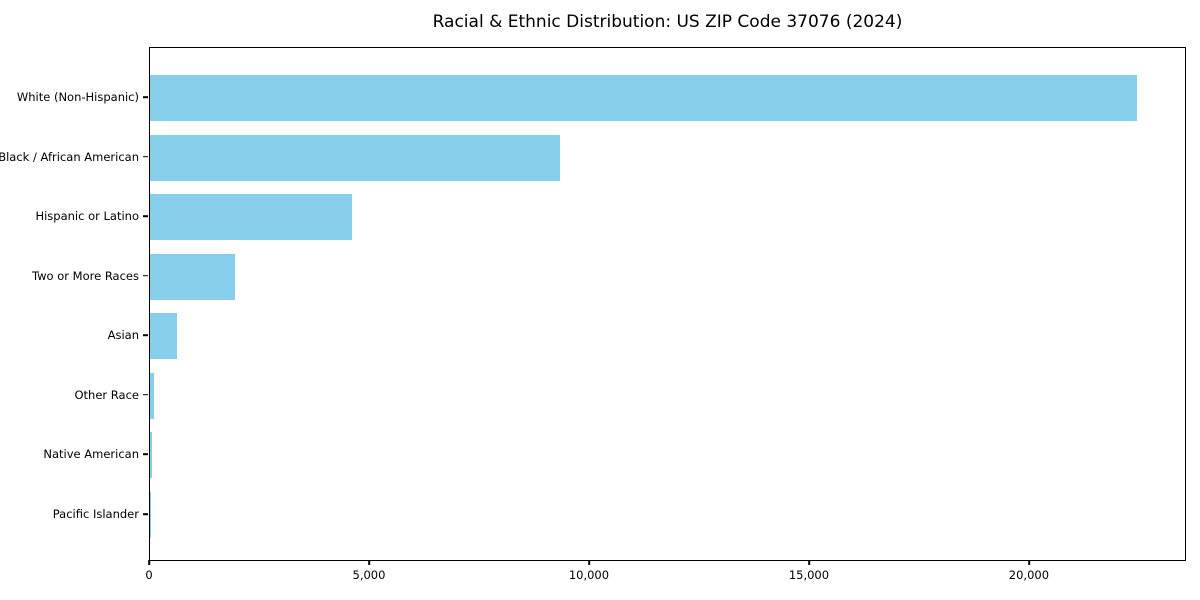 The image size is (1200, 600). I want to click on y-tick-label-two-or-more-races: Two or More Races, so click(85, 275).